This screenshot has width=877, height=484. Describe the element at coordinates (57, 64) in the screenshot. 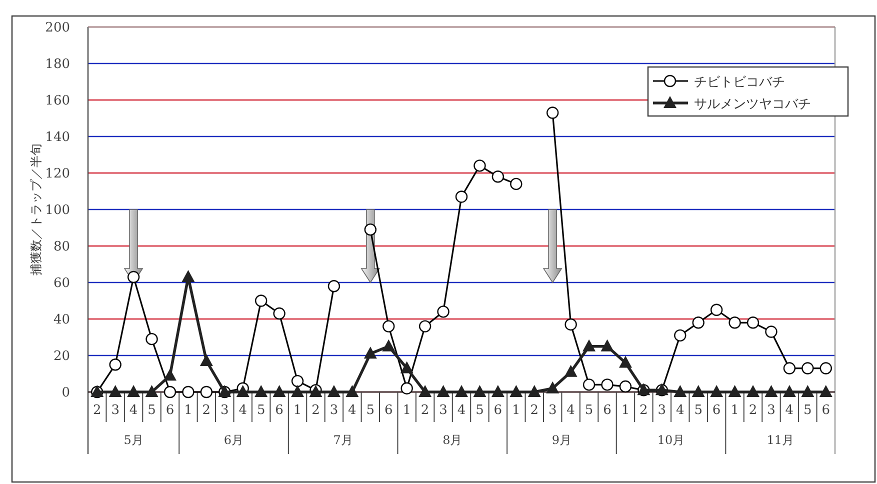

I see `y-tick-label: 180` at that location.